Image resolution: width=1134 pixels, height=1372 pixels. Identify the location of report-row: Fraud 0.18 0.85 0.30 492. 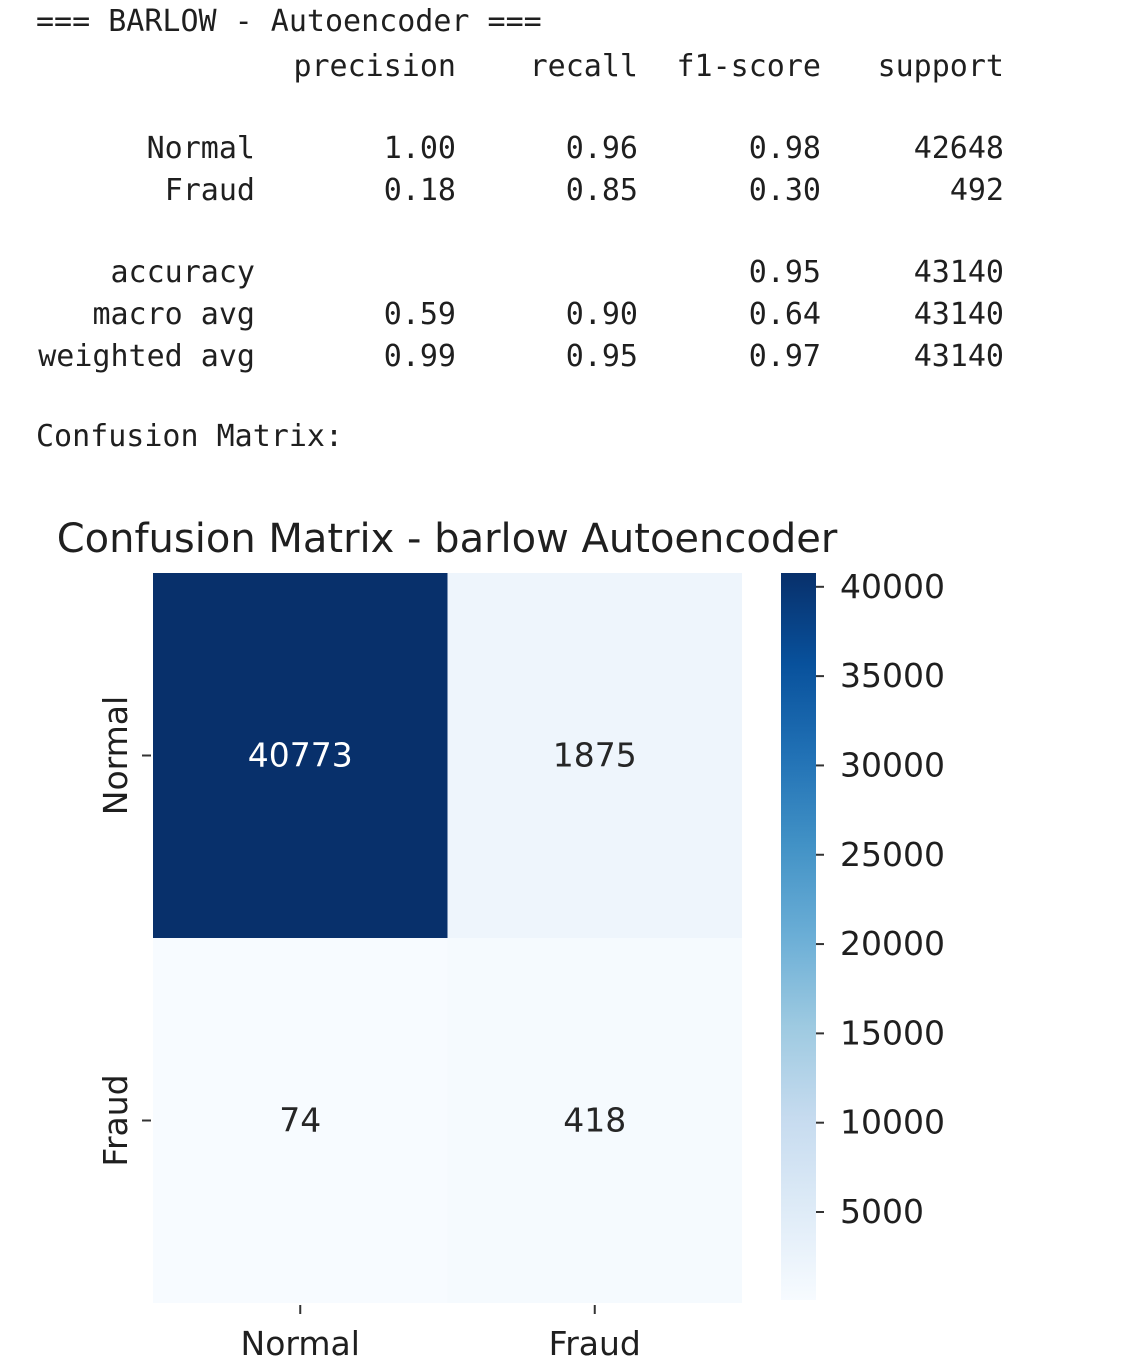
(567, 191).